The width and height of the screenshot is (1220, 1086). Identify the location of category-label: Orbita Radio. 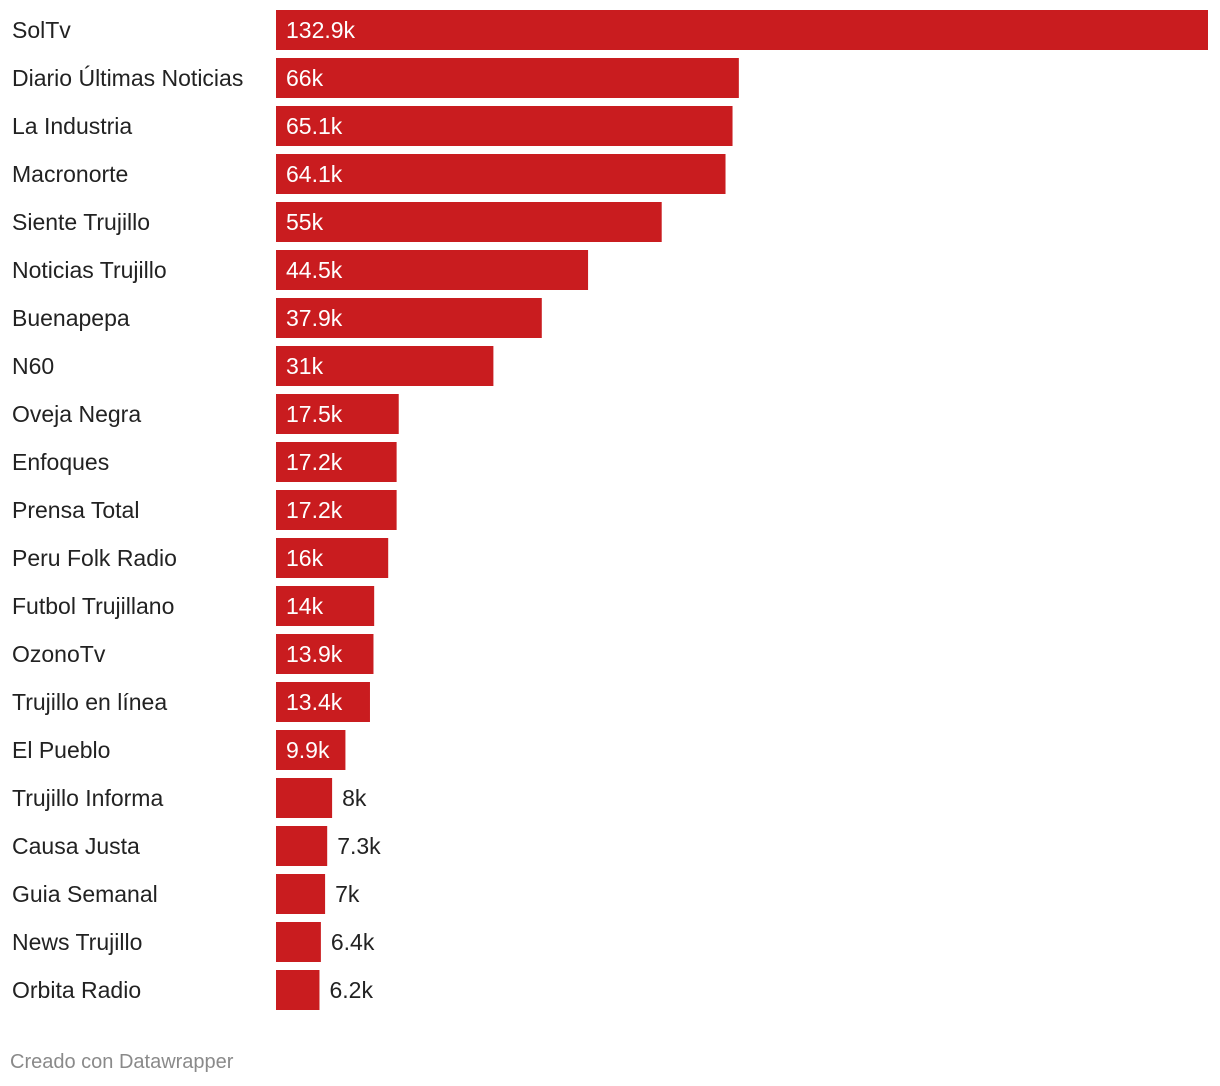
(76, 990).